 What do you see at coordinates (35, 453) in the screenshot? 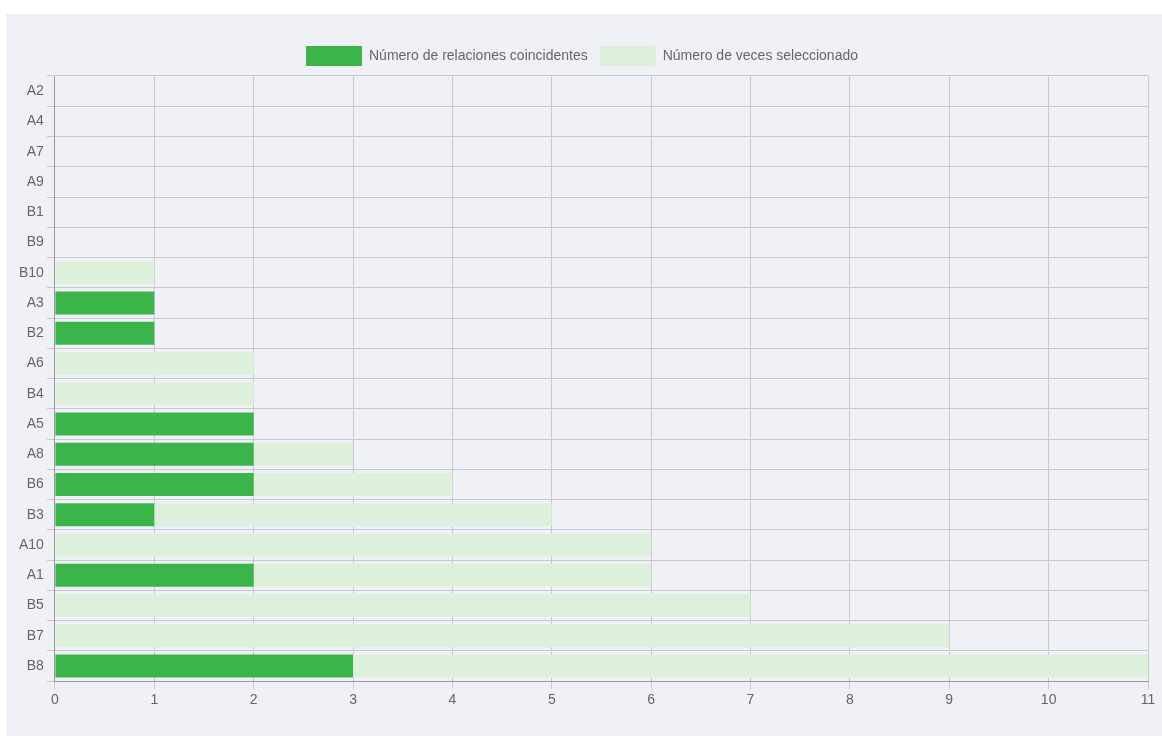
I see `y-tick-label: A8` at bounding box center [35, 453].